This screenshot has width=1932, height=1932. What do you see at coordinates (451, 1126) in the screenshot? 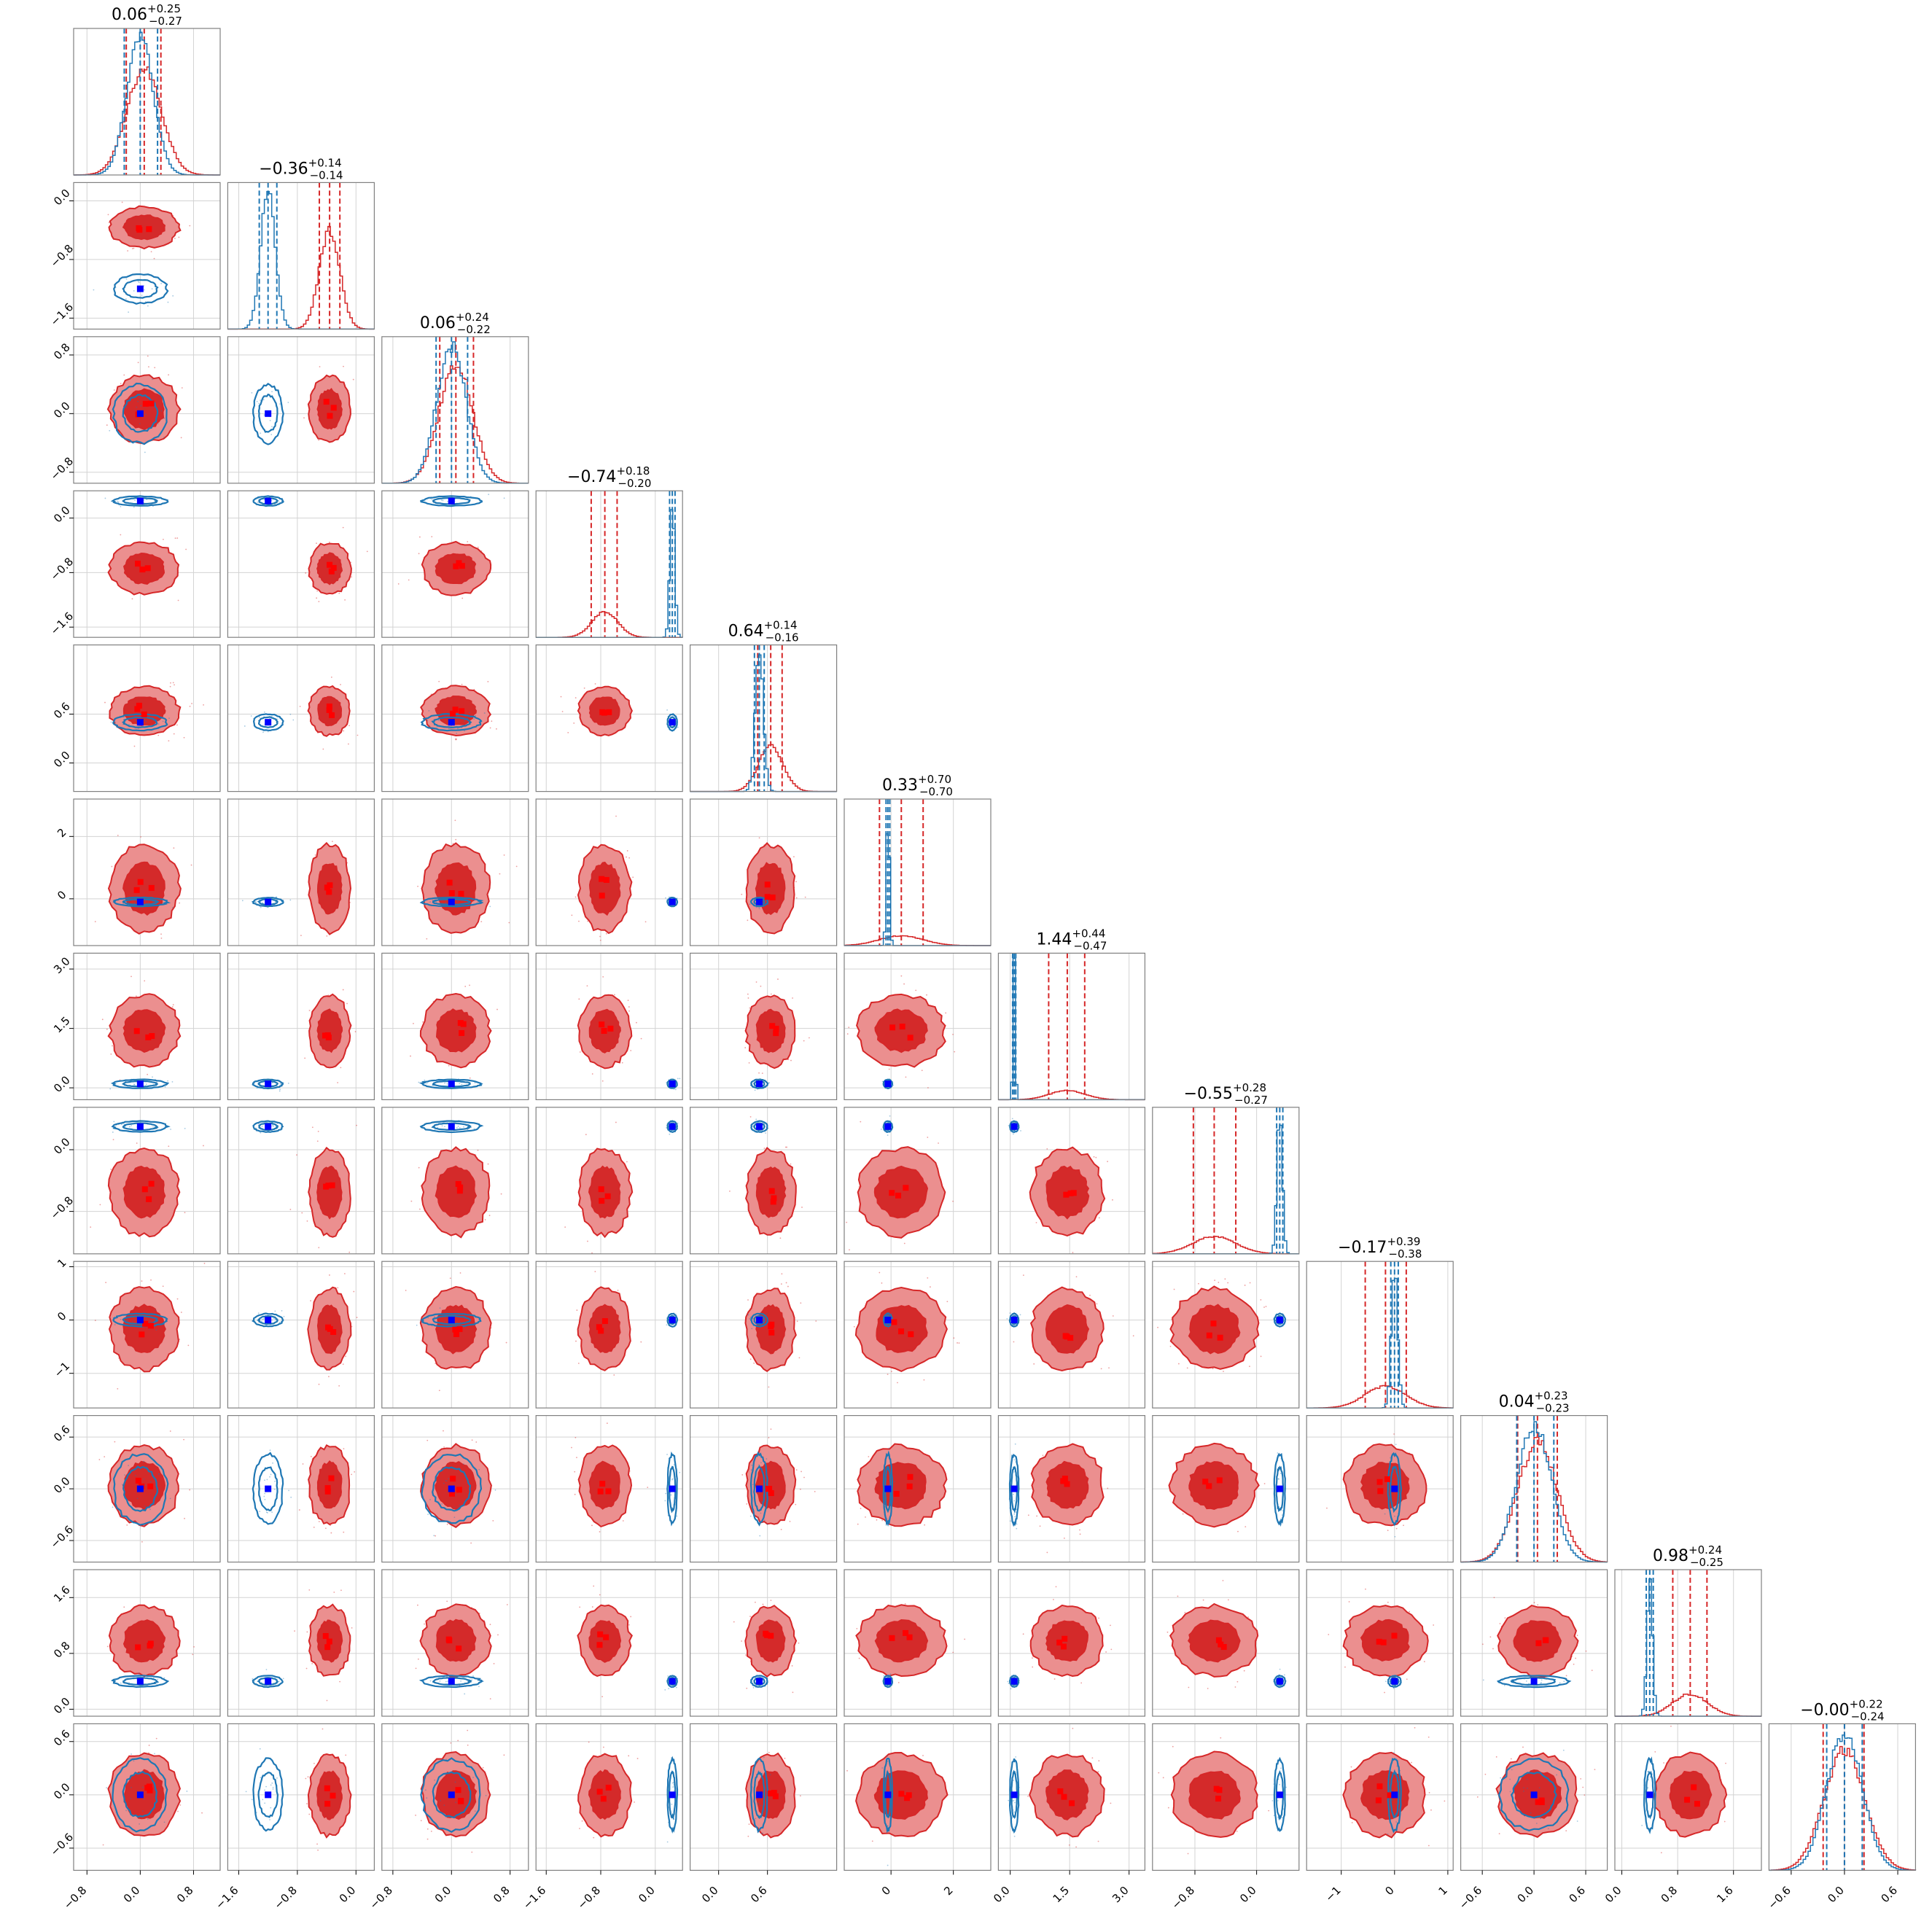
I see `blue-contour-inner` at bounding box center [451, 1126].